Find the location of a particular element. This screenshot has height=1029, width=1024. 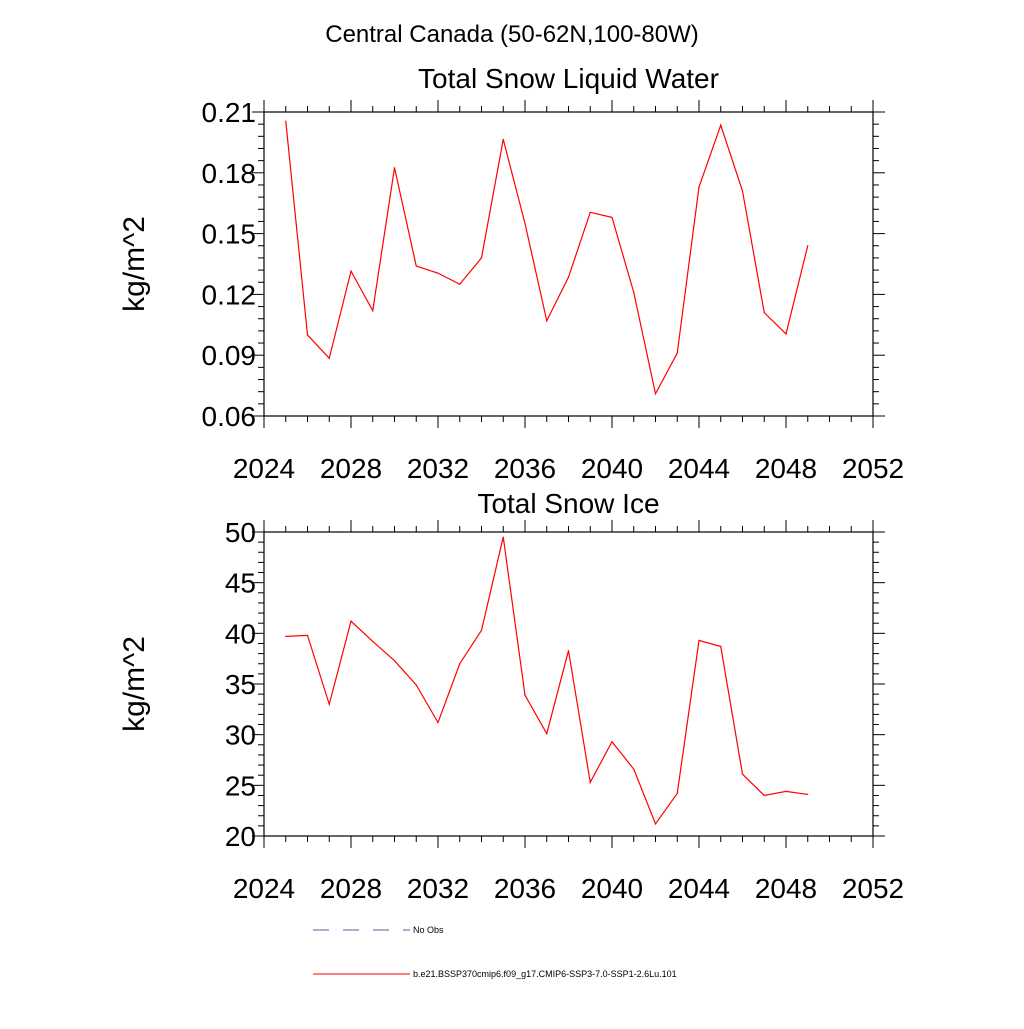

y-tick-label: 0.12 is located at coordinates (229, 294).